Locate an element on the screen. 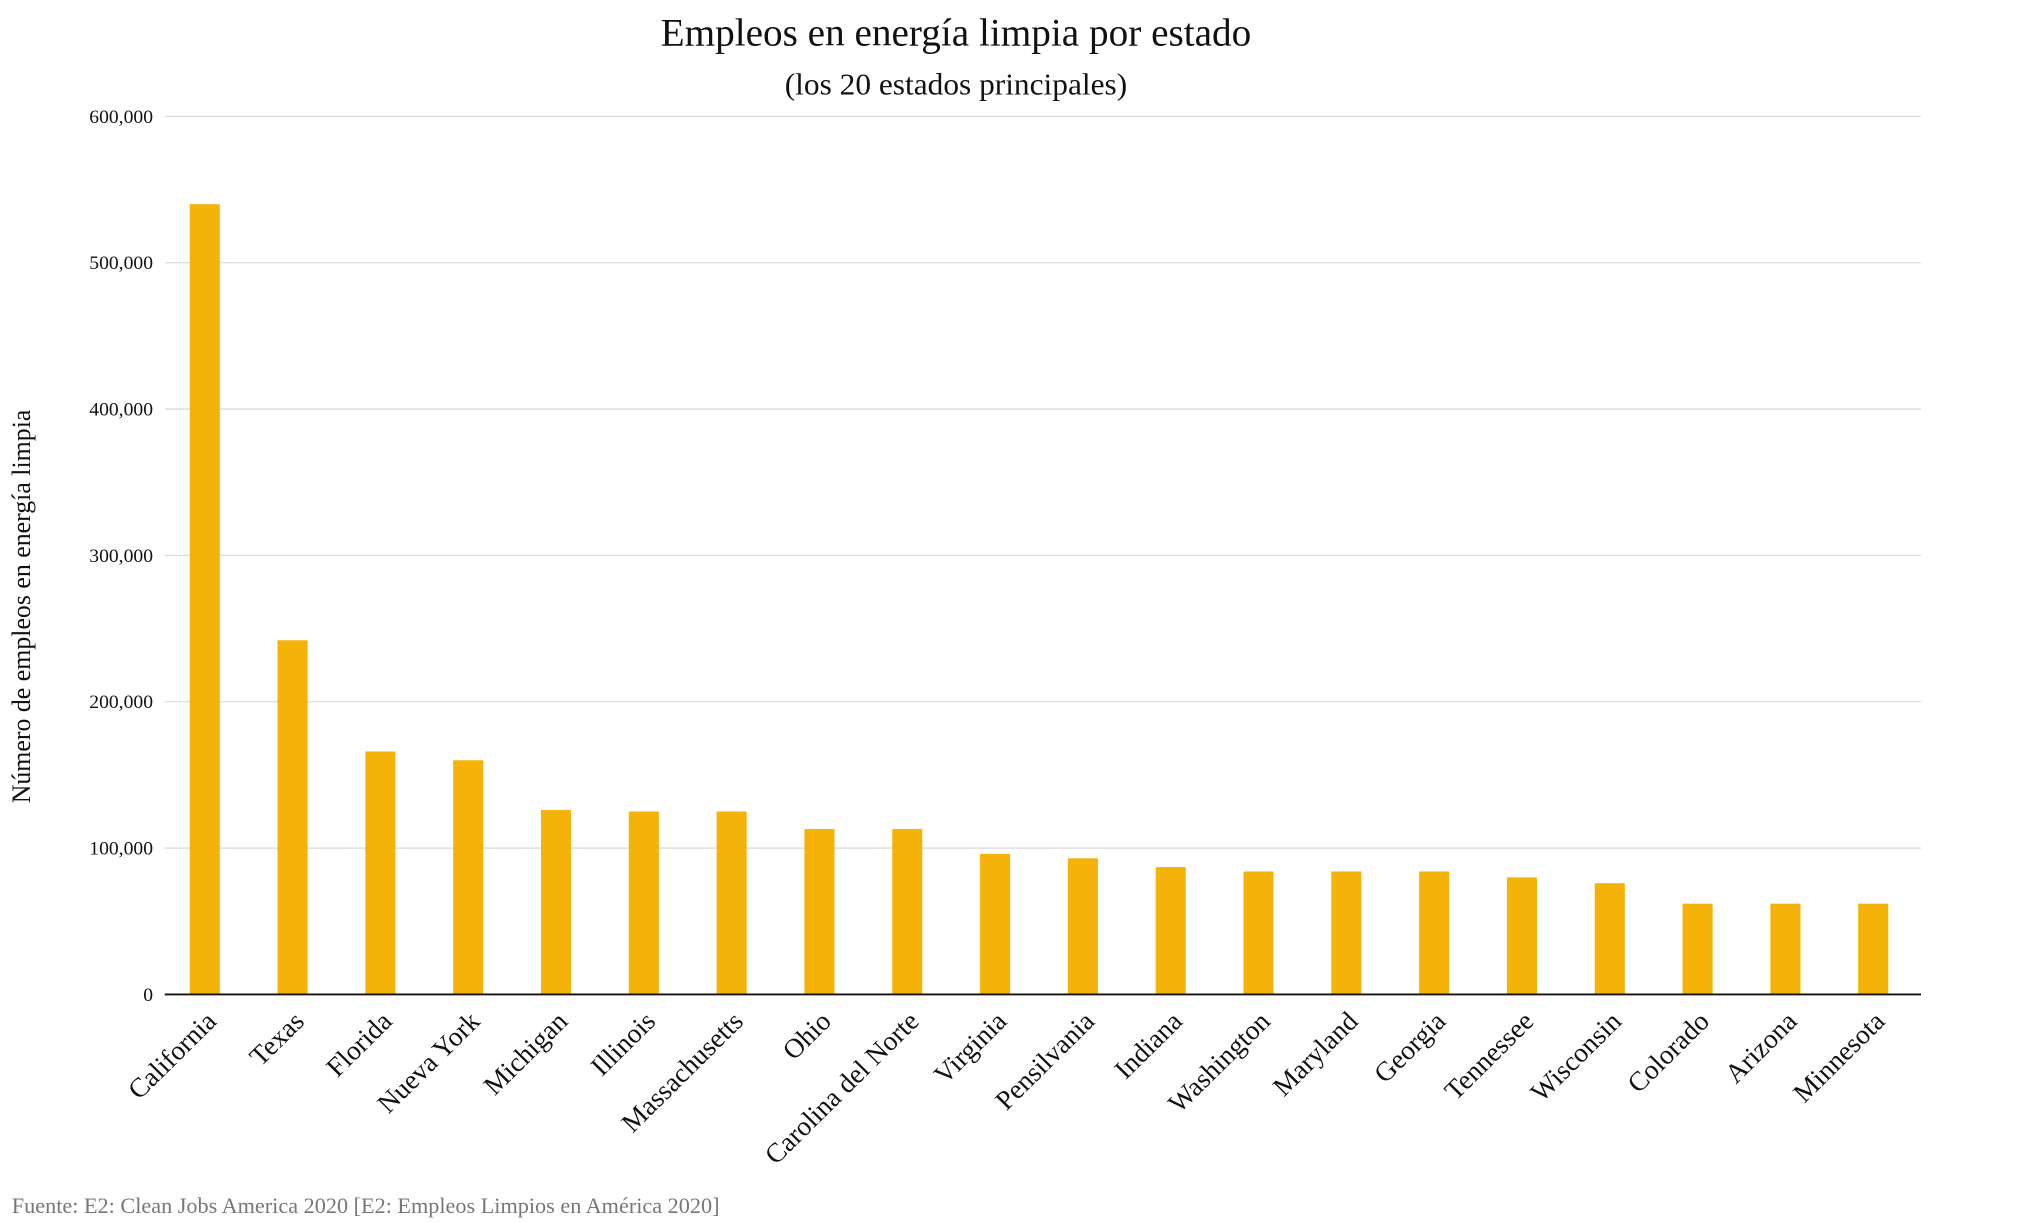 This screenshot has width=2027, height=1222. x-tick-label: Ohio is located at coordinates (807, 1035).